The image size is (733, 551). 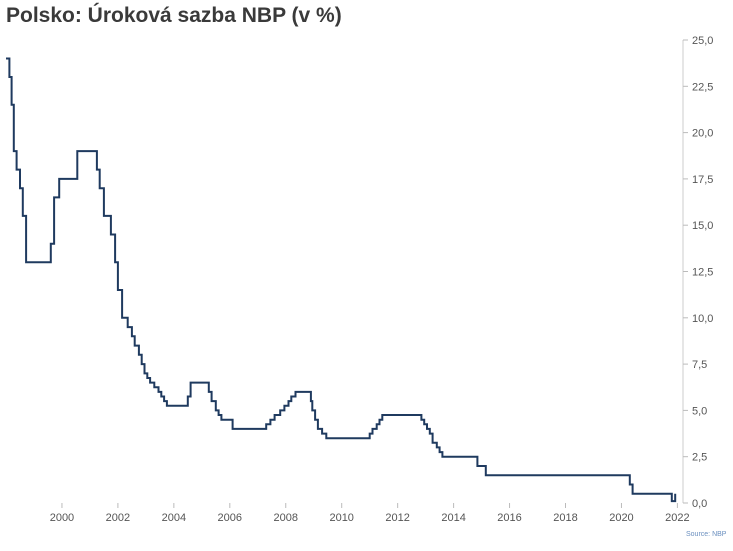 What do you see at coordinates (702, 41) in the screenshot?
I see `y-tick-label: 25,0` at bounding box center [702, 41].